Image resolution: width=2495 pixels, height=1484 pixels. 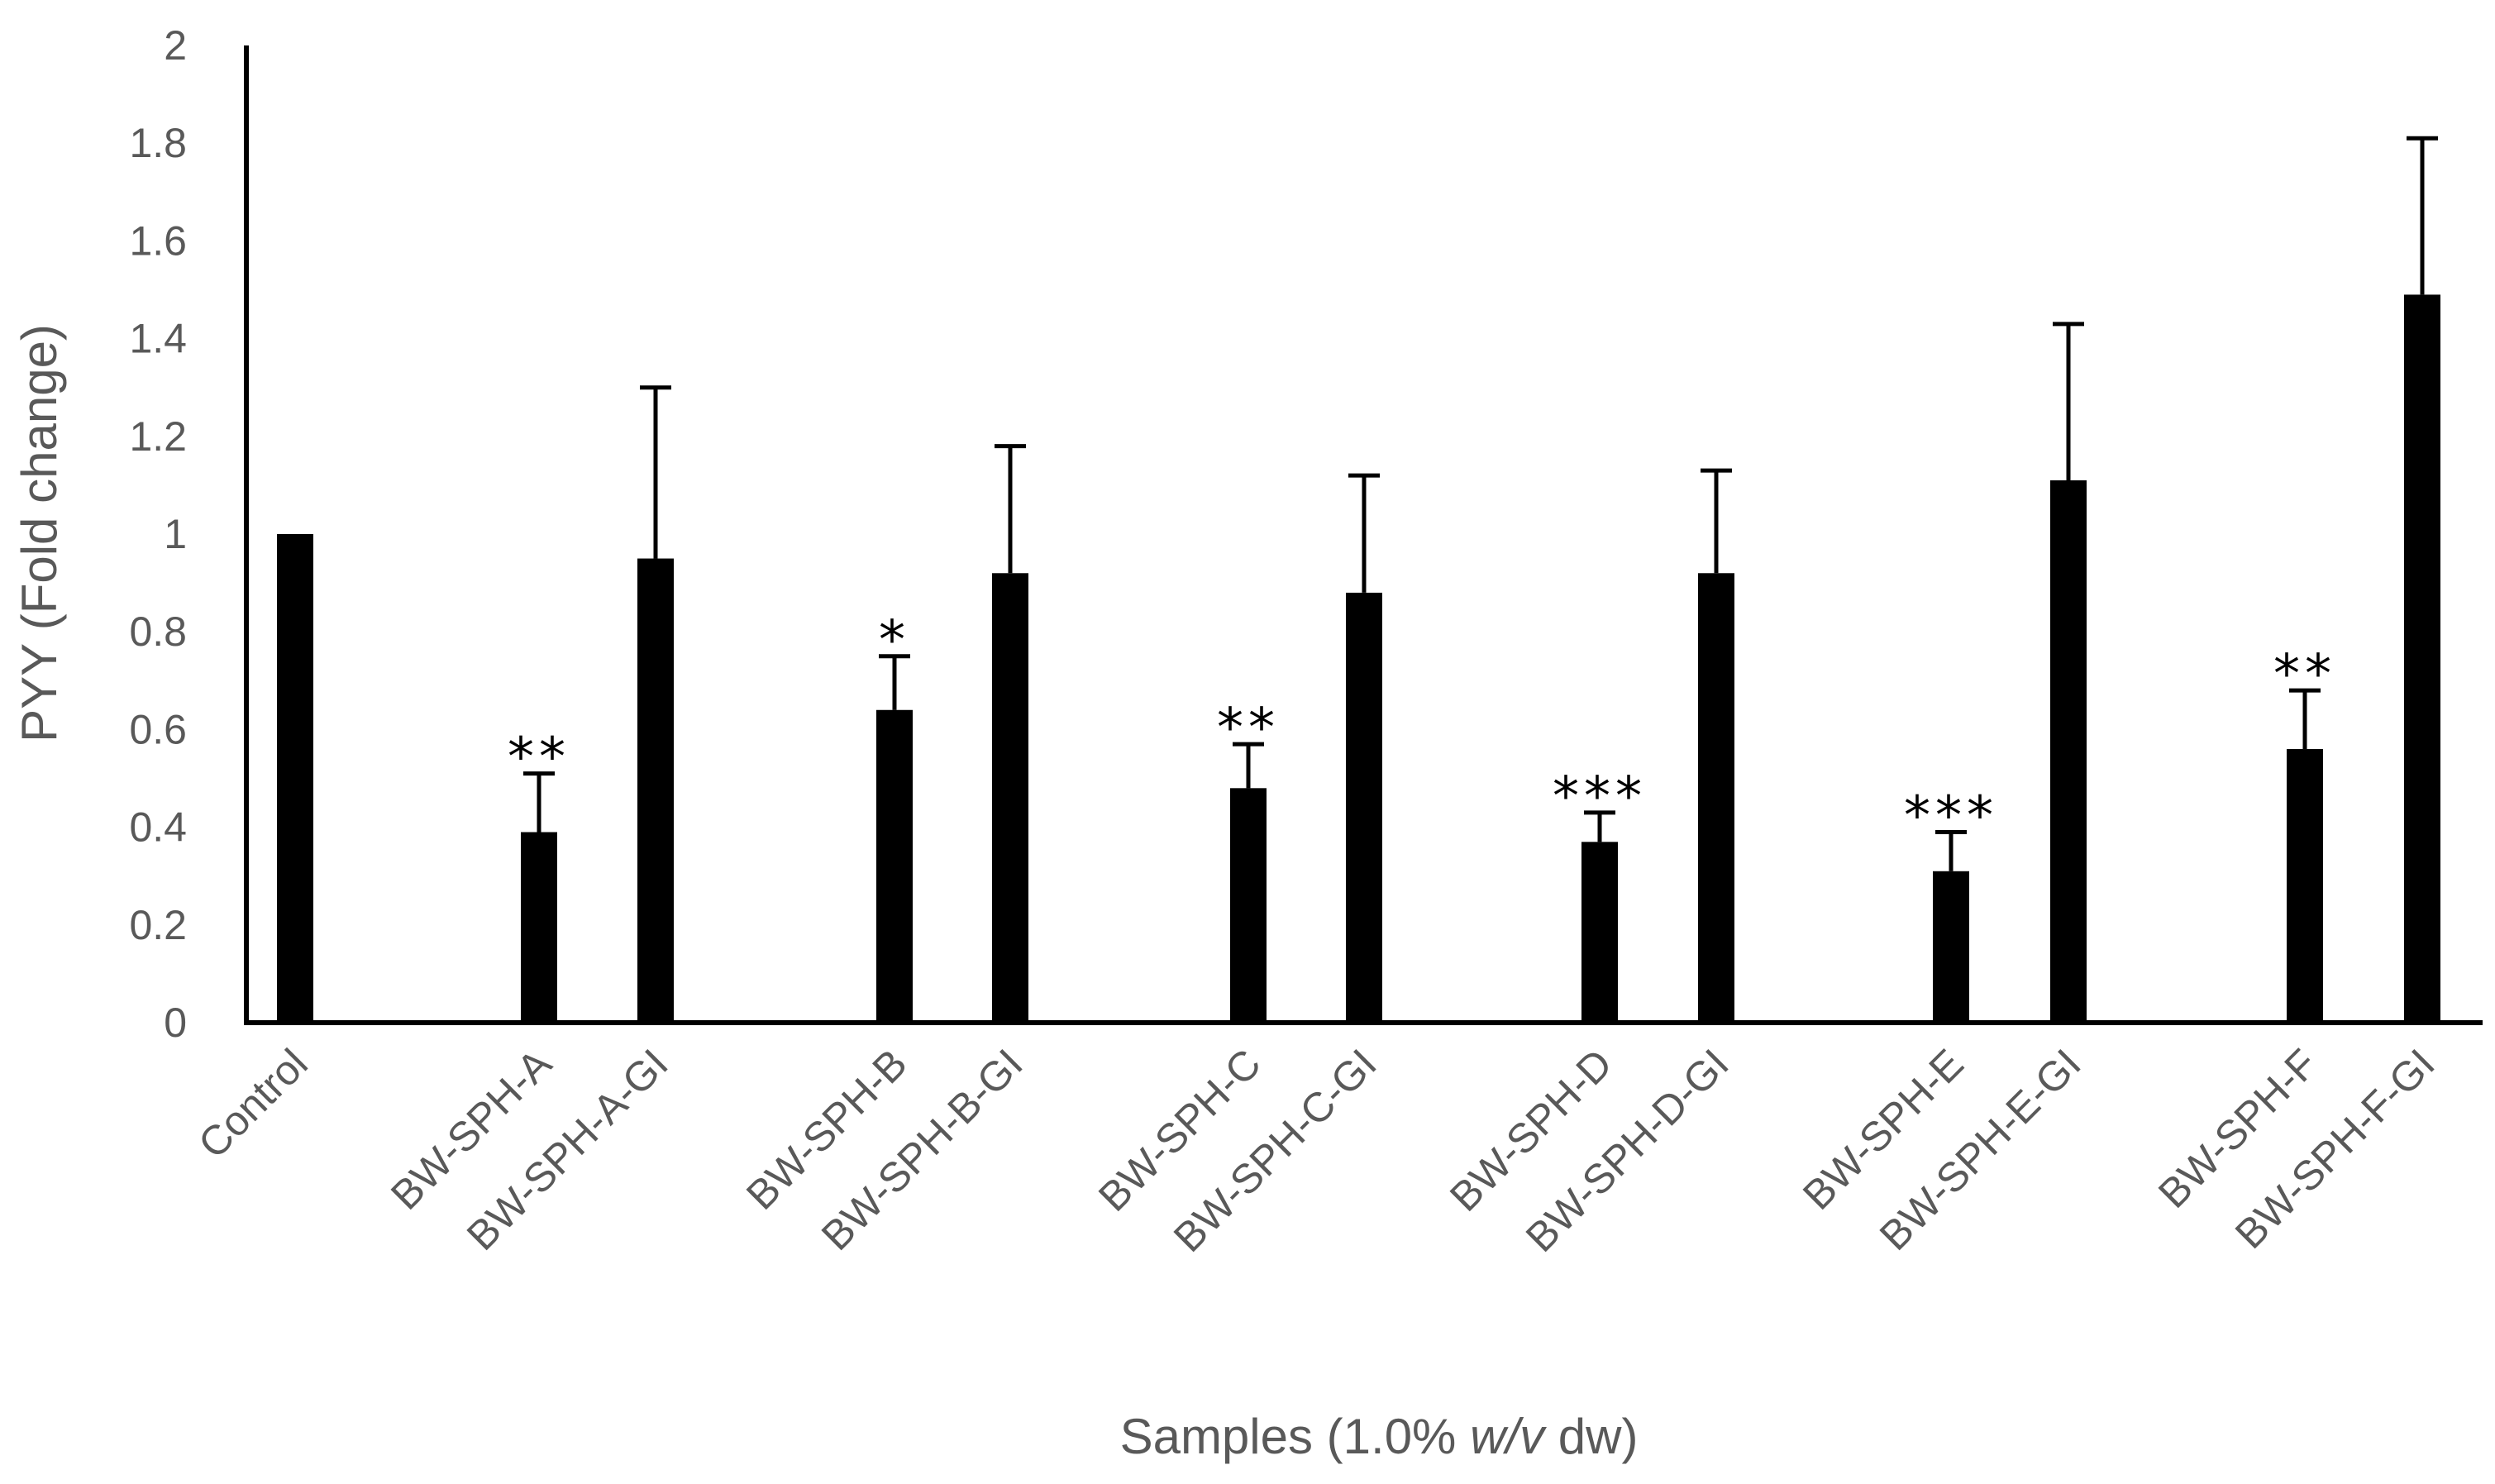 What do you see at coordinates (1275, 1150) in the screenshot?
I see `x-tick-label: BW-SPH-C-GI` at bounding box center [1275, 1150].